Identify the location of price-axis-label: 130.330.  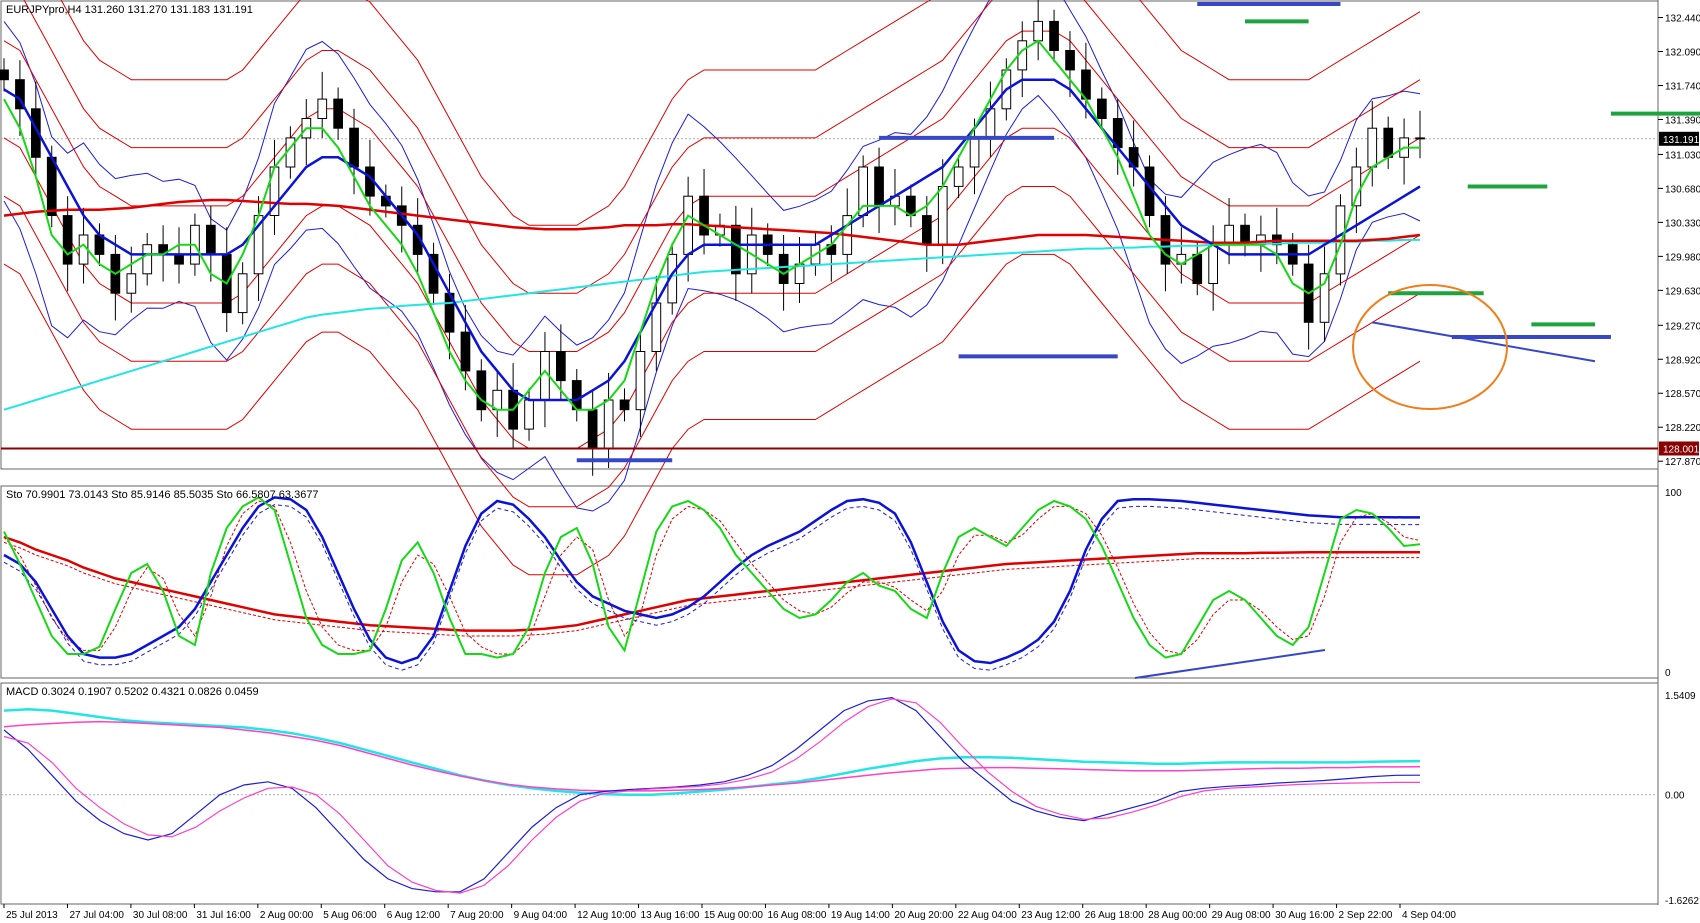
(1682, 223).